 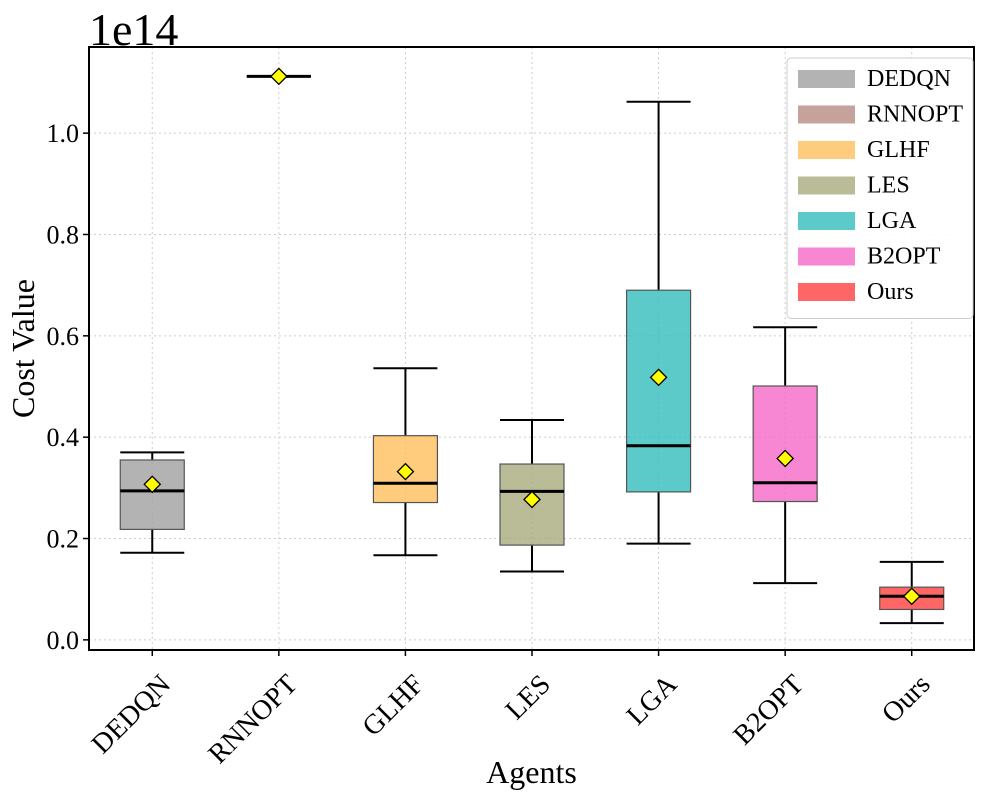 I want to click on y-tick-label: 0.2, so click(x=63, y=539).